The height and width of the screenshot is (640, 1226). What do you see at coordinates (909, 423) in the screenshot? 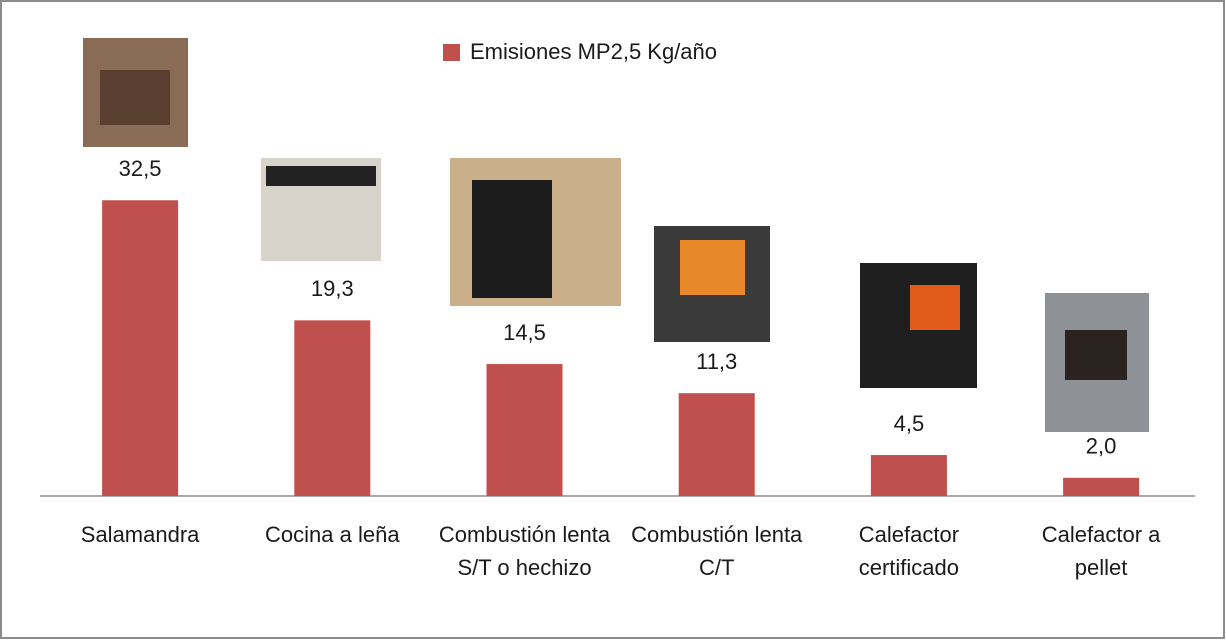
I see `value-label: 4,5` at bounding box center [909, 423].